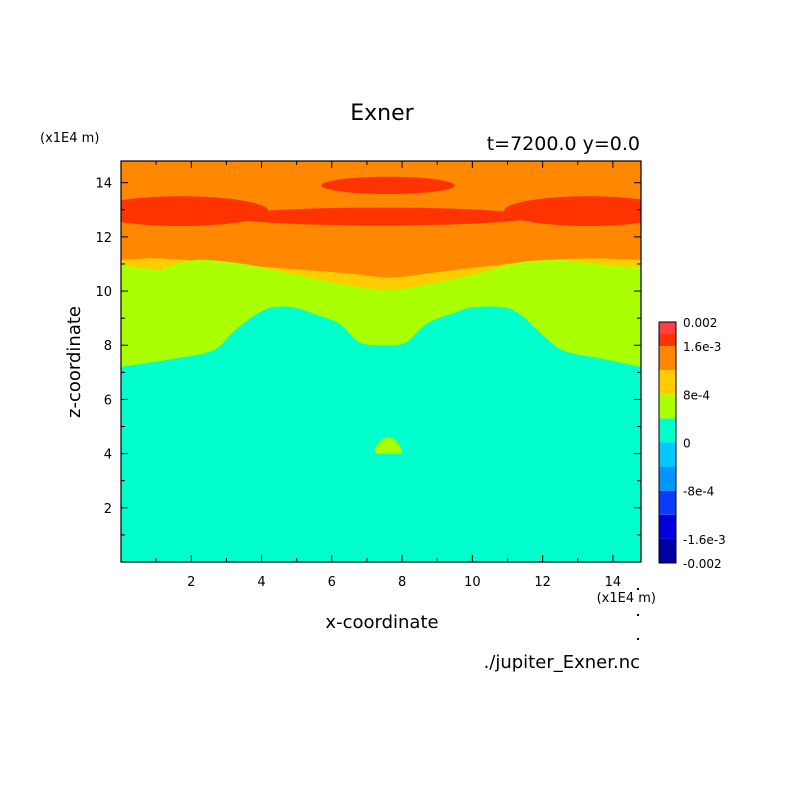 The image size is (804, 804). Describe the element at coordinates (562, 662) in the screenshot. I see `source-file-label: ./jupiter_Exner.nc` at that location.